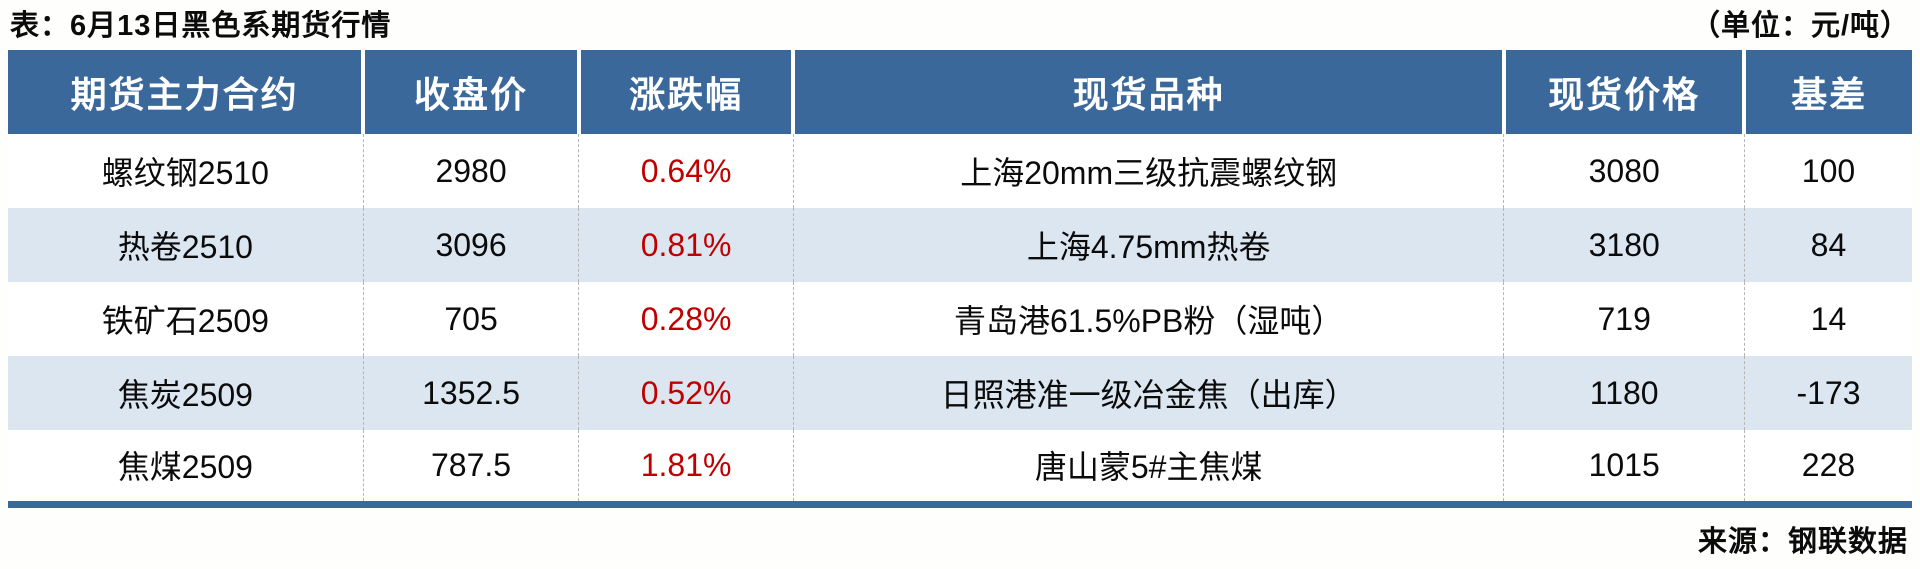 Image resolution: width=1920 pixels, height=569 pixels. What do you see at coordinates (1624, 467) in the screenshot?
I see `cell-r4-c4: 1015` at bounding box center [1624, 467].